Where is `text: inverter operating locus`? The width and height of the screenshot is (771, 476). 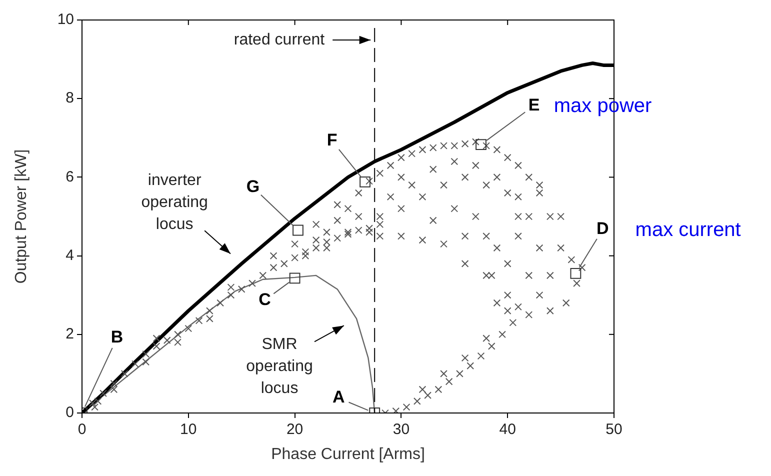 text: inverter operating locus is located at coordinates (174, 203).